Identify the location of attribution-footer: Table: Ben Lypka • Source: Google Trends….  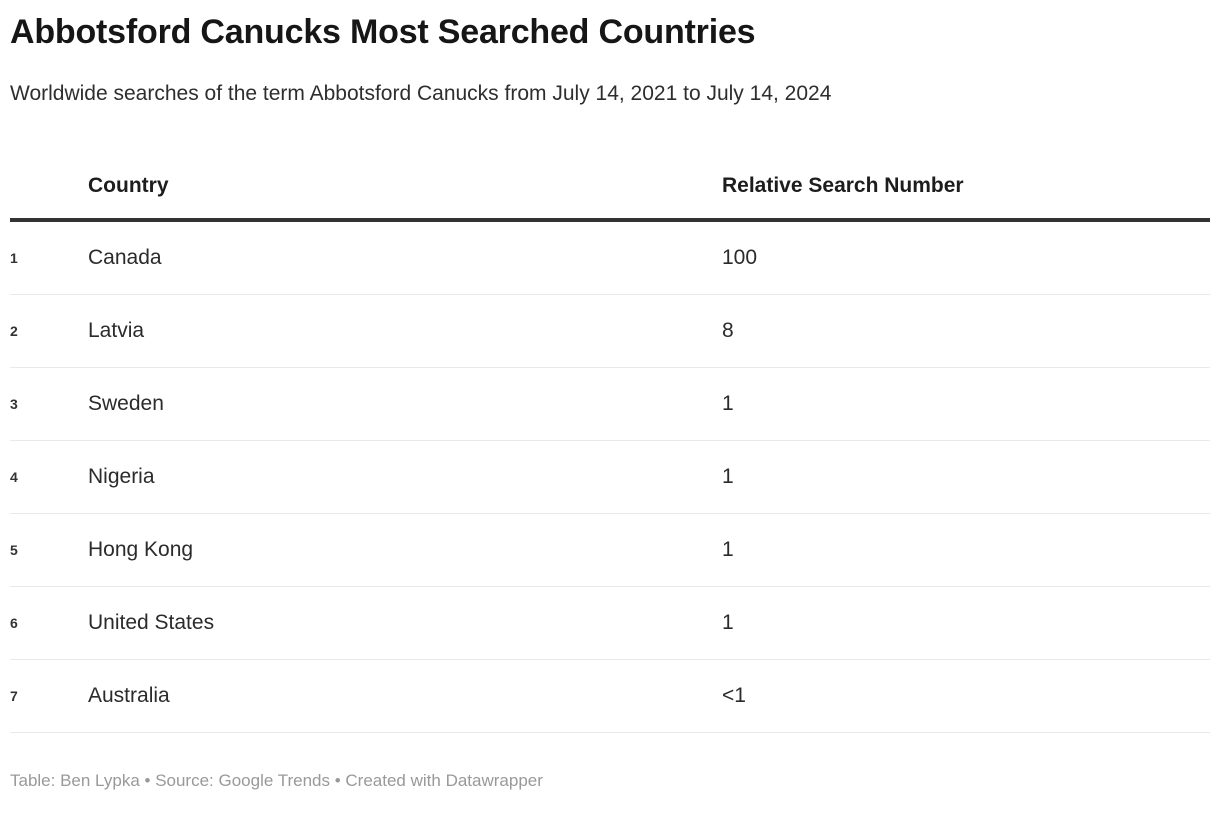
(276, 781).